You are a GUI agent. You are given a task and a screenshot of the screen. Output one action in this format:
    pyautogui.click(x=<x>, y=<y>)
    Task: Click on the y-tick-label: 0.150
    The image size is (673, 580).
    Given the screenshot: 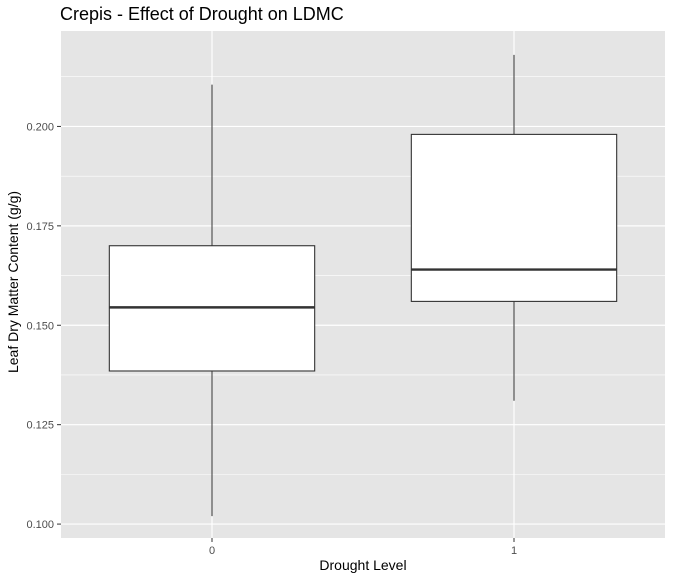 What is the action you would take?
    pyautogui.click(x=40, y=326)
    